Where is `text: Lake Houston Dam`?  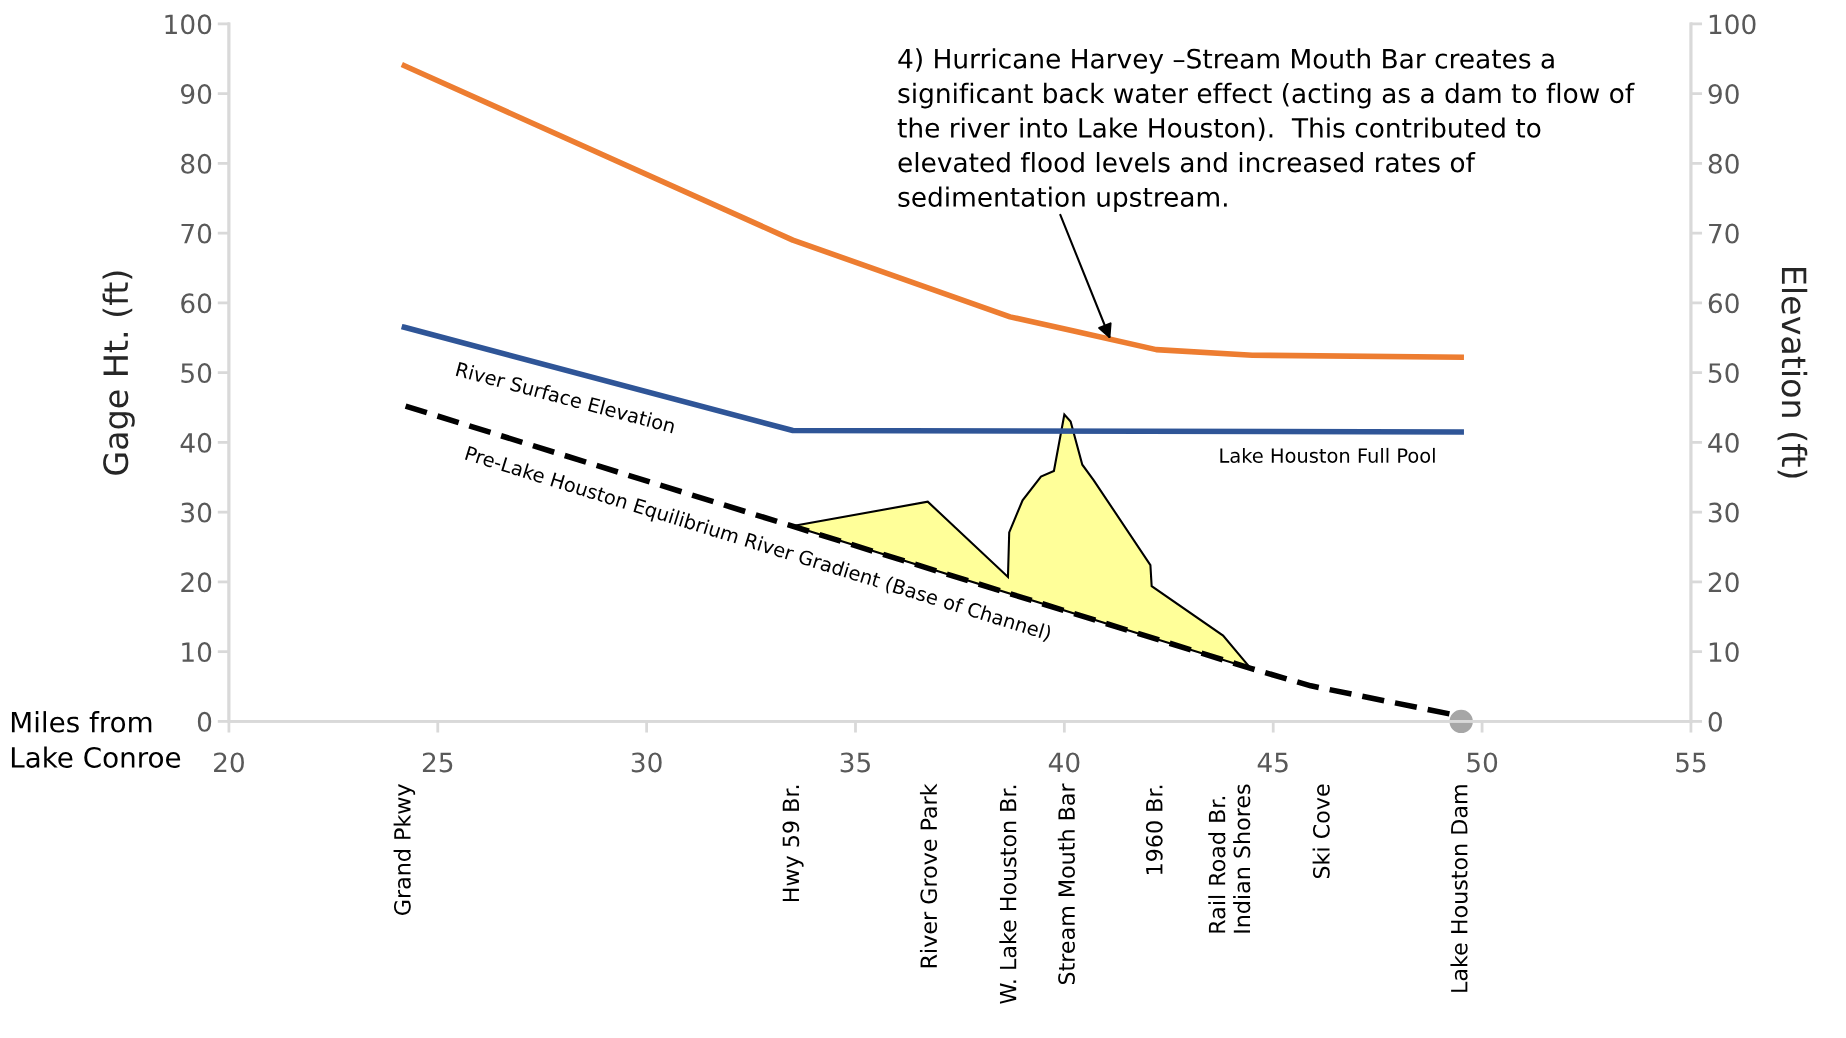
text: Lake Houston Dam is located at coordinates (1459, 888).